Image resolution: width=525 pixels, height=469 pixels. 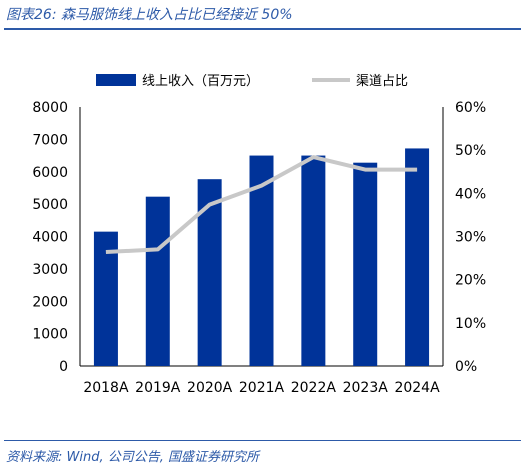 I want to click on title-rule, so click(x=262, y=29).